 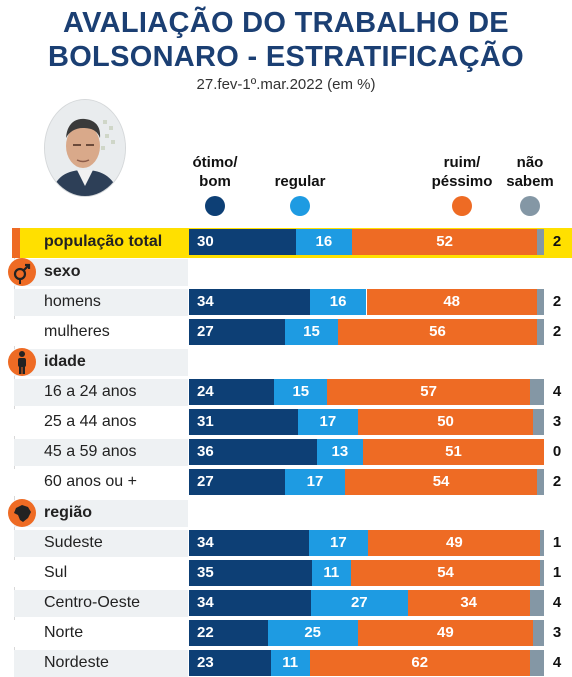 What do you see at coordinates (56, 572) in the screenshot?
I see `row-label: Sul` at bounding box center [56, 572].